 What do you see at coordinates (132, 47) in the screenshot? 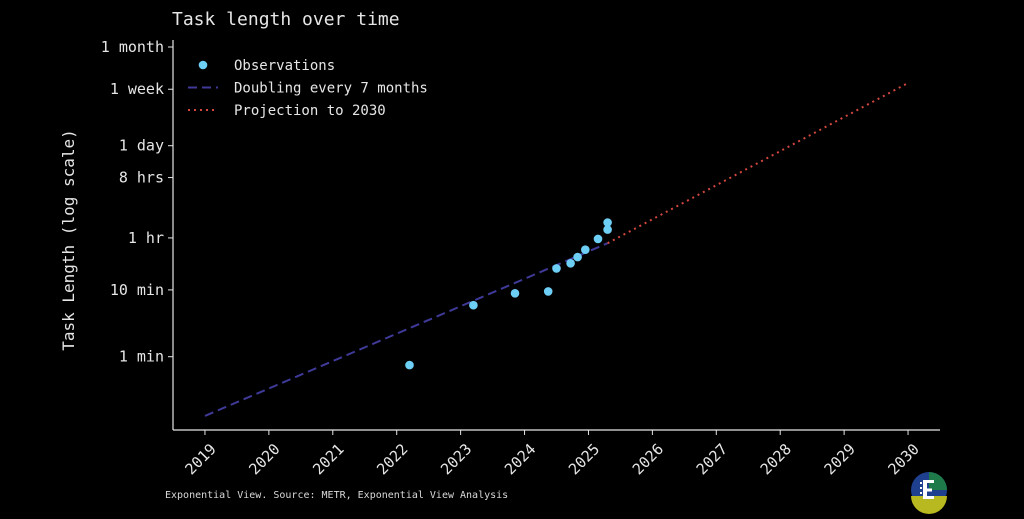
I see `y-tick-label: 1 month` at bounding box center [132, 47].